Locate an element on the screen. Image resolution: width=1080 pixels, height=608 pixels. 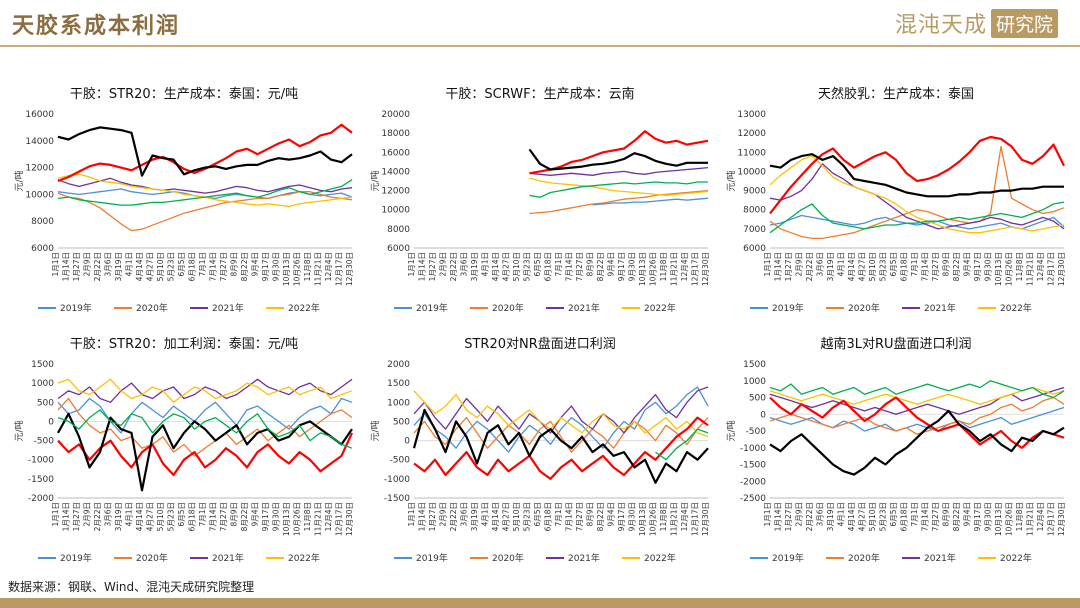
y-tick-label: -500 is located at coordinates (756, 432).